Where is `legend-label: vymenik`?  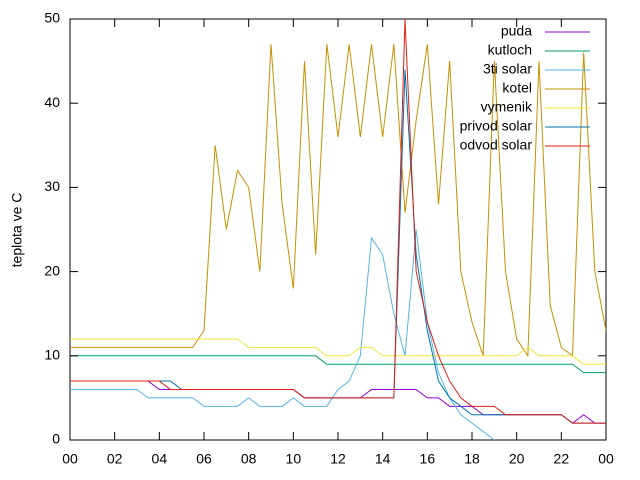
legend-label: vymenik is located at coordinates (507, 107).